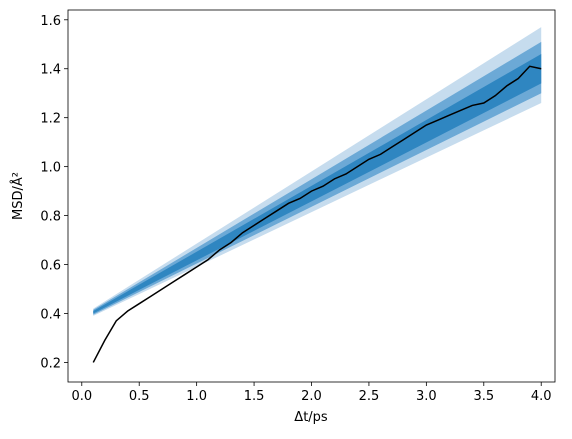 The image size is (572, 439). What do you see at coordinates (311, 417) in the screenshot?
I see `x-axis-label: Δt/ps` at bounding box center [311, 417].